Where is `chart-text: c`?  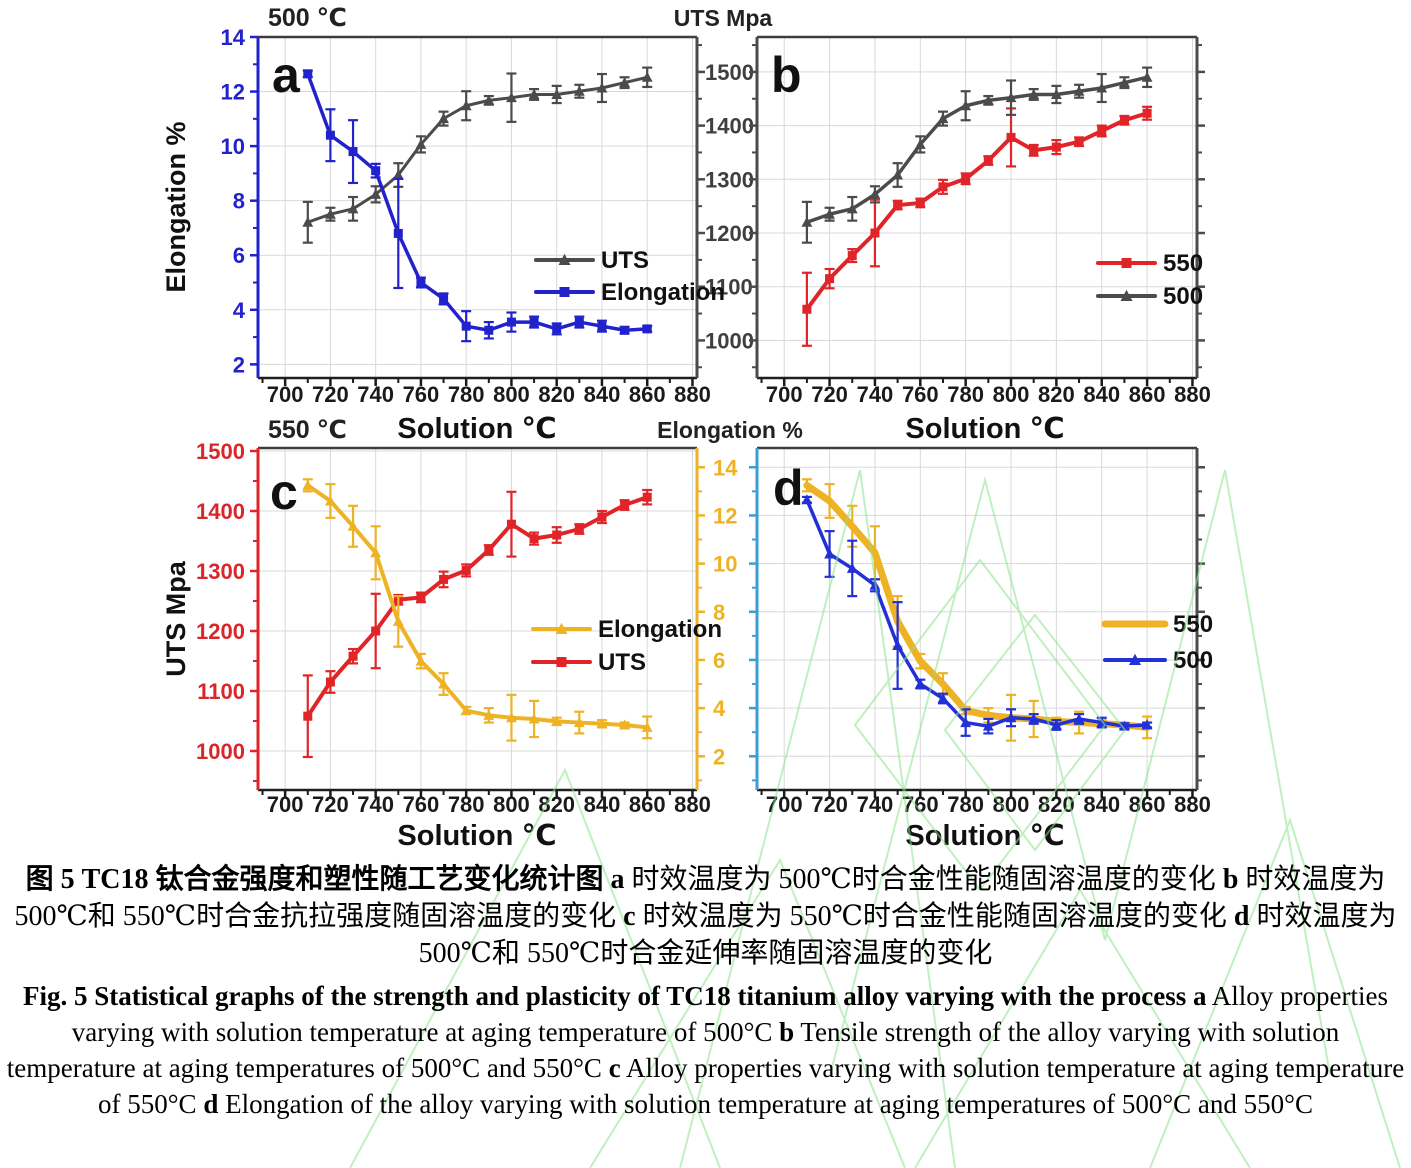
chart-text: c is located at coordinates (284, 492).